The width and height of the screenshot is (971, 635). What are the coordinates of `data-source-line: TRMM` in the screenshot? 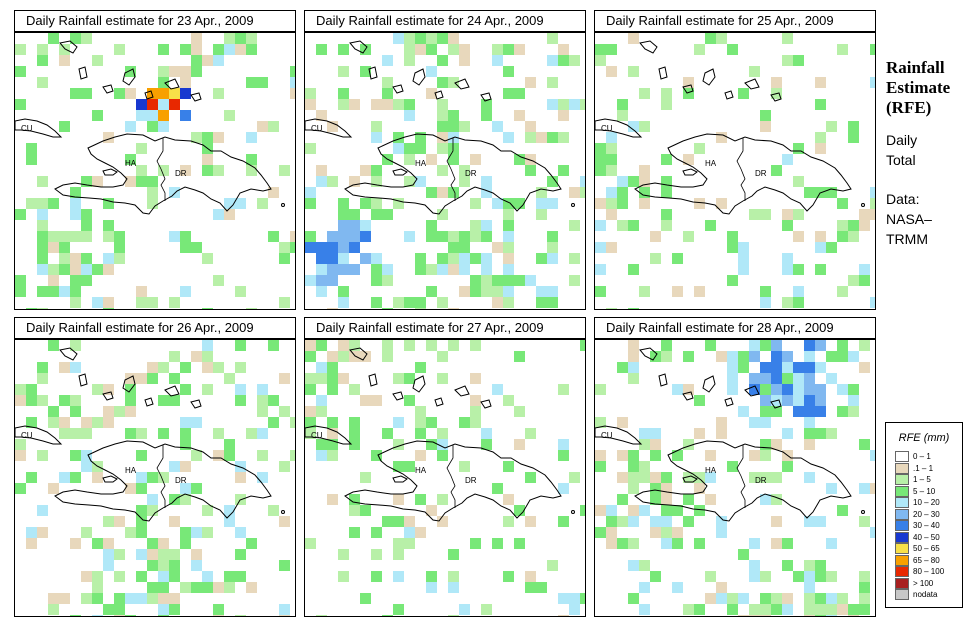 It's located at (907, 239).